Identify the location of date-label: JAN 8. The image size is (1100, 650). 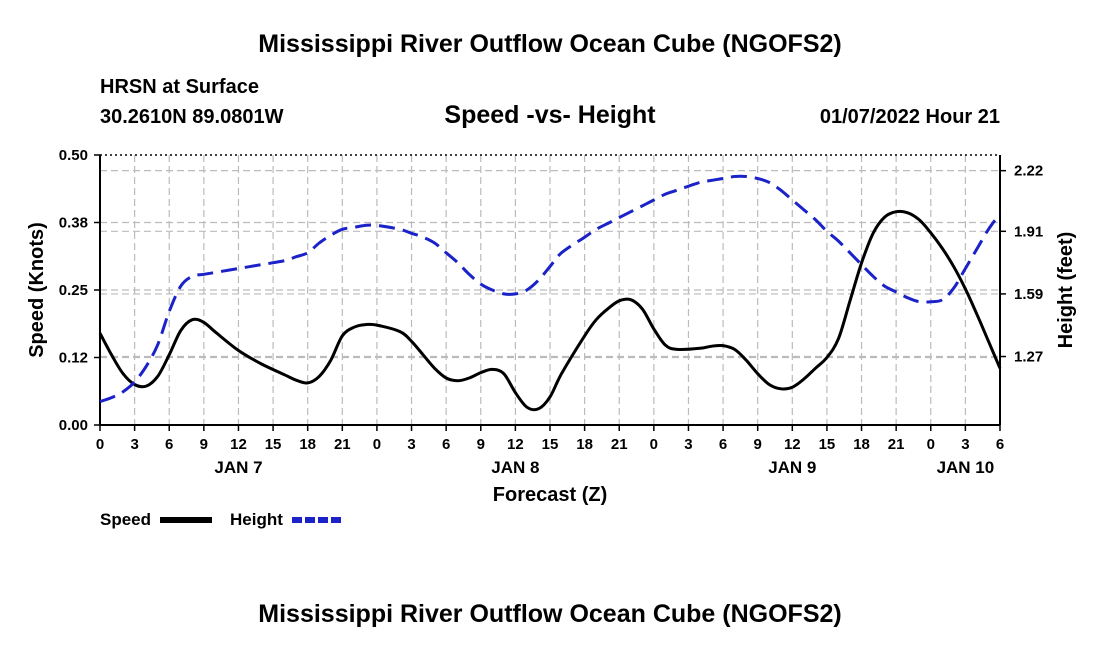
(515, 467).